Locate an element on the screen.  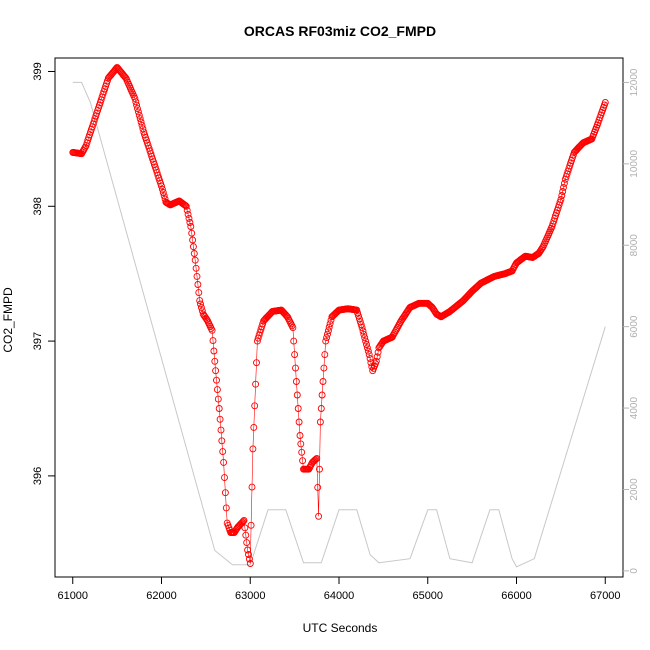
y2-tick-label: 0 is located at coordinates (634, 571).